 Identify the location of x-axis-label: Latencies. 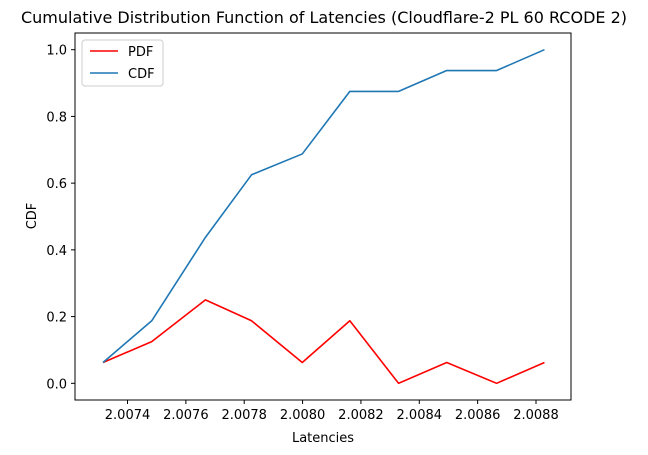
(323, 438).